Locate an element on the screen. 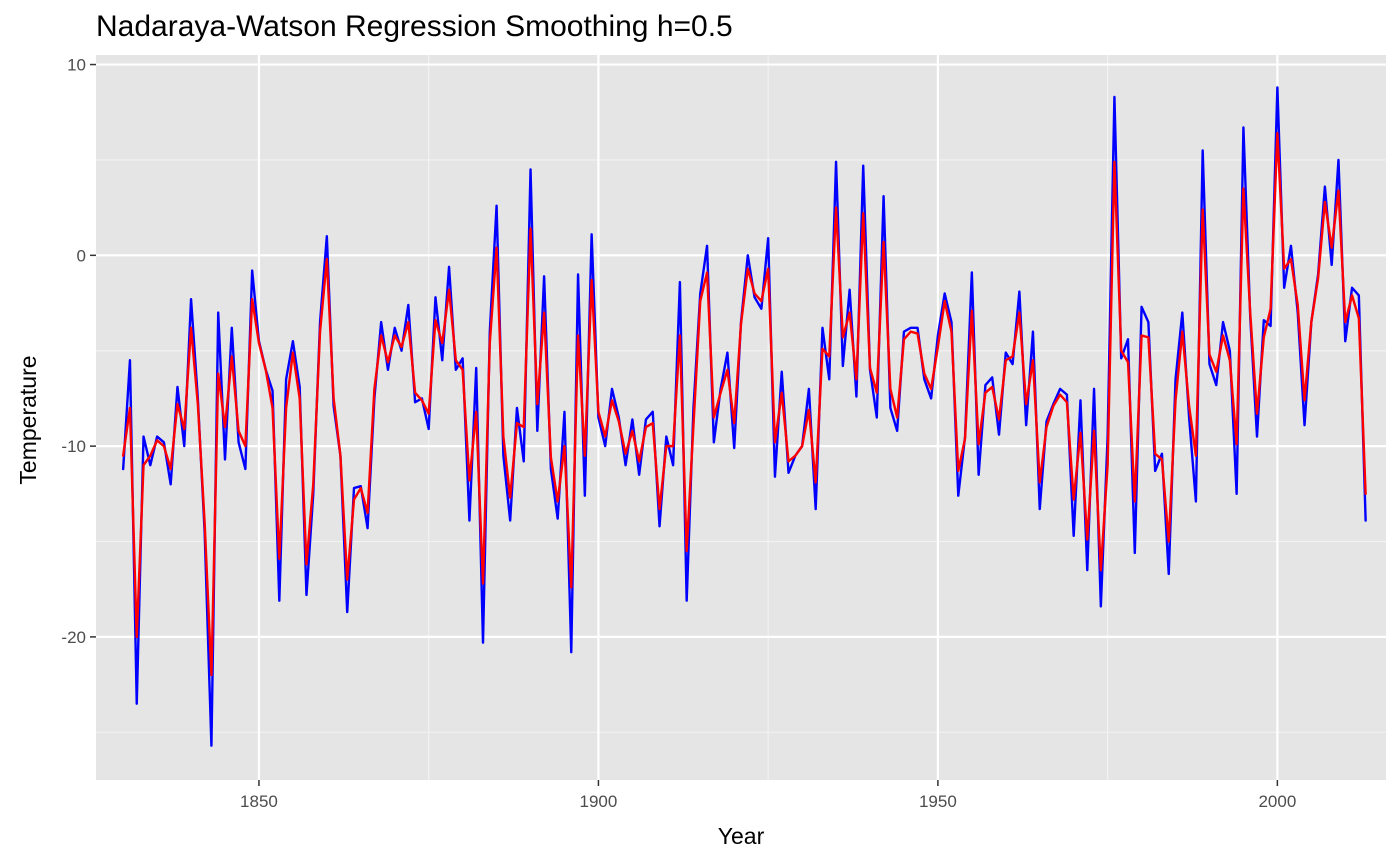  x-tick-label: 1900 is located at coordinates (599, 801).